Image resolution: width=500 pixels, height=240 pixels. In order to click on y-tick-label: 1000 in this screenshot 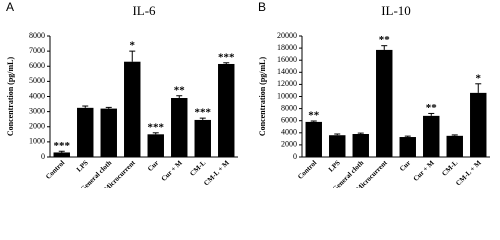, I will do `click(37, 141)`.